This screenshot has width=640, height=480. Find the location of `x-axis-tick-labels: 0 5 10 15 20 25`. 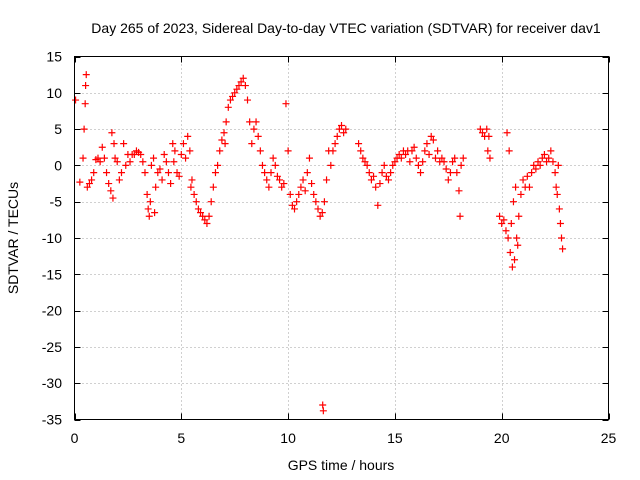

x-axis-tick-labels: 0 5 10 15 20 25 is located at coordinates (344, 438).